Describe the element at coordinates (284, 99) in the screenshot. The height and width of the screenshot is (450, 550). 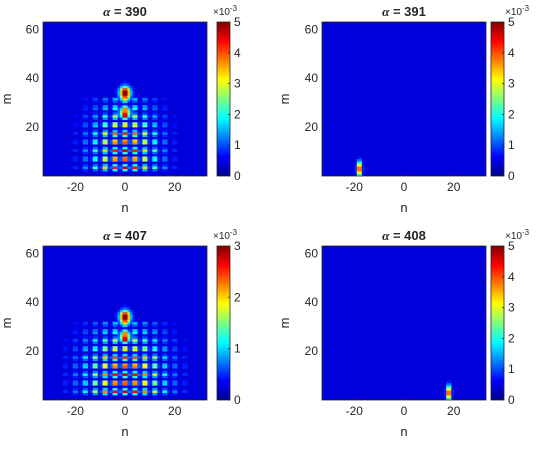
I see `panel-2-ylabel: m` at that location.